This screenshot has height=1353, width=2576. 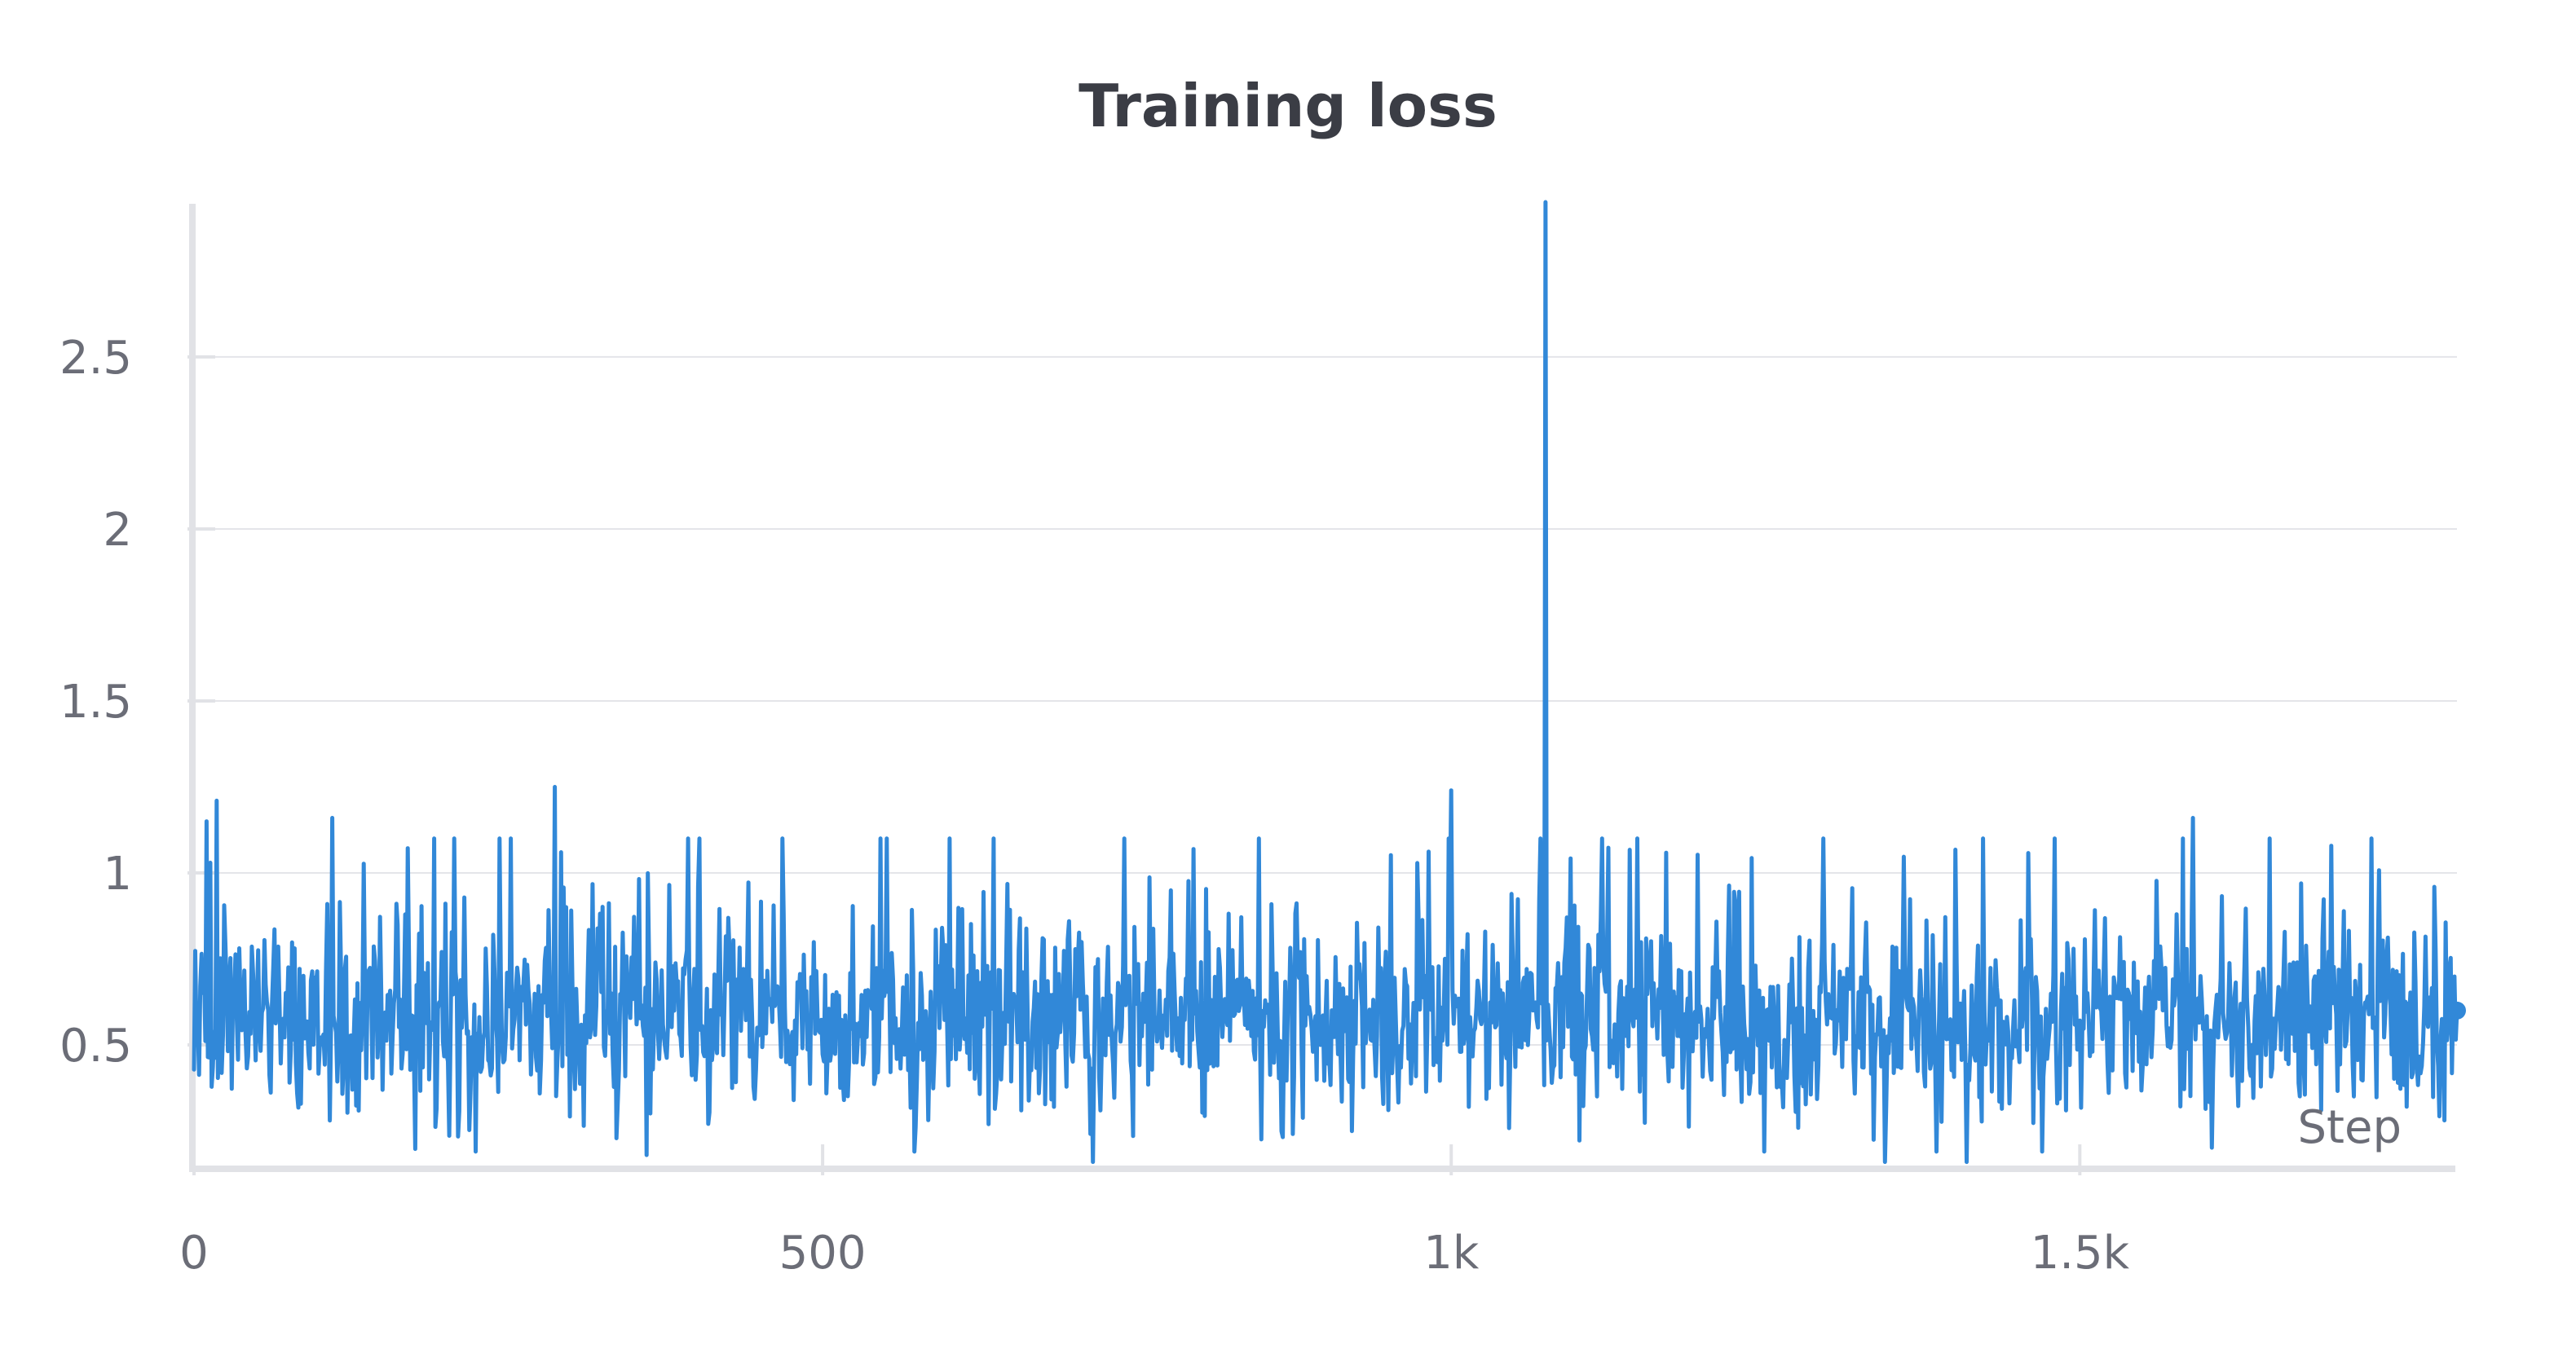 What do you see at coordinates (96, 358) in the screenshot?
I see `y-tick-label: 2.5` at bounding box center [96, 358].